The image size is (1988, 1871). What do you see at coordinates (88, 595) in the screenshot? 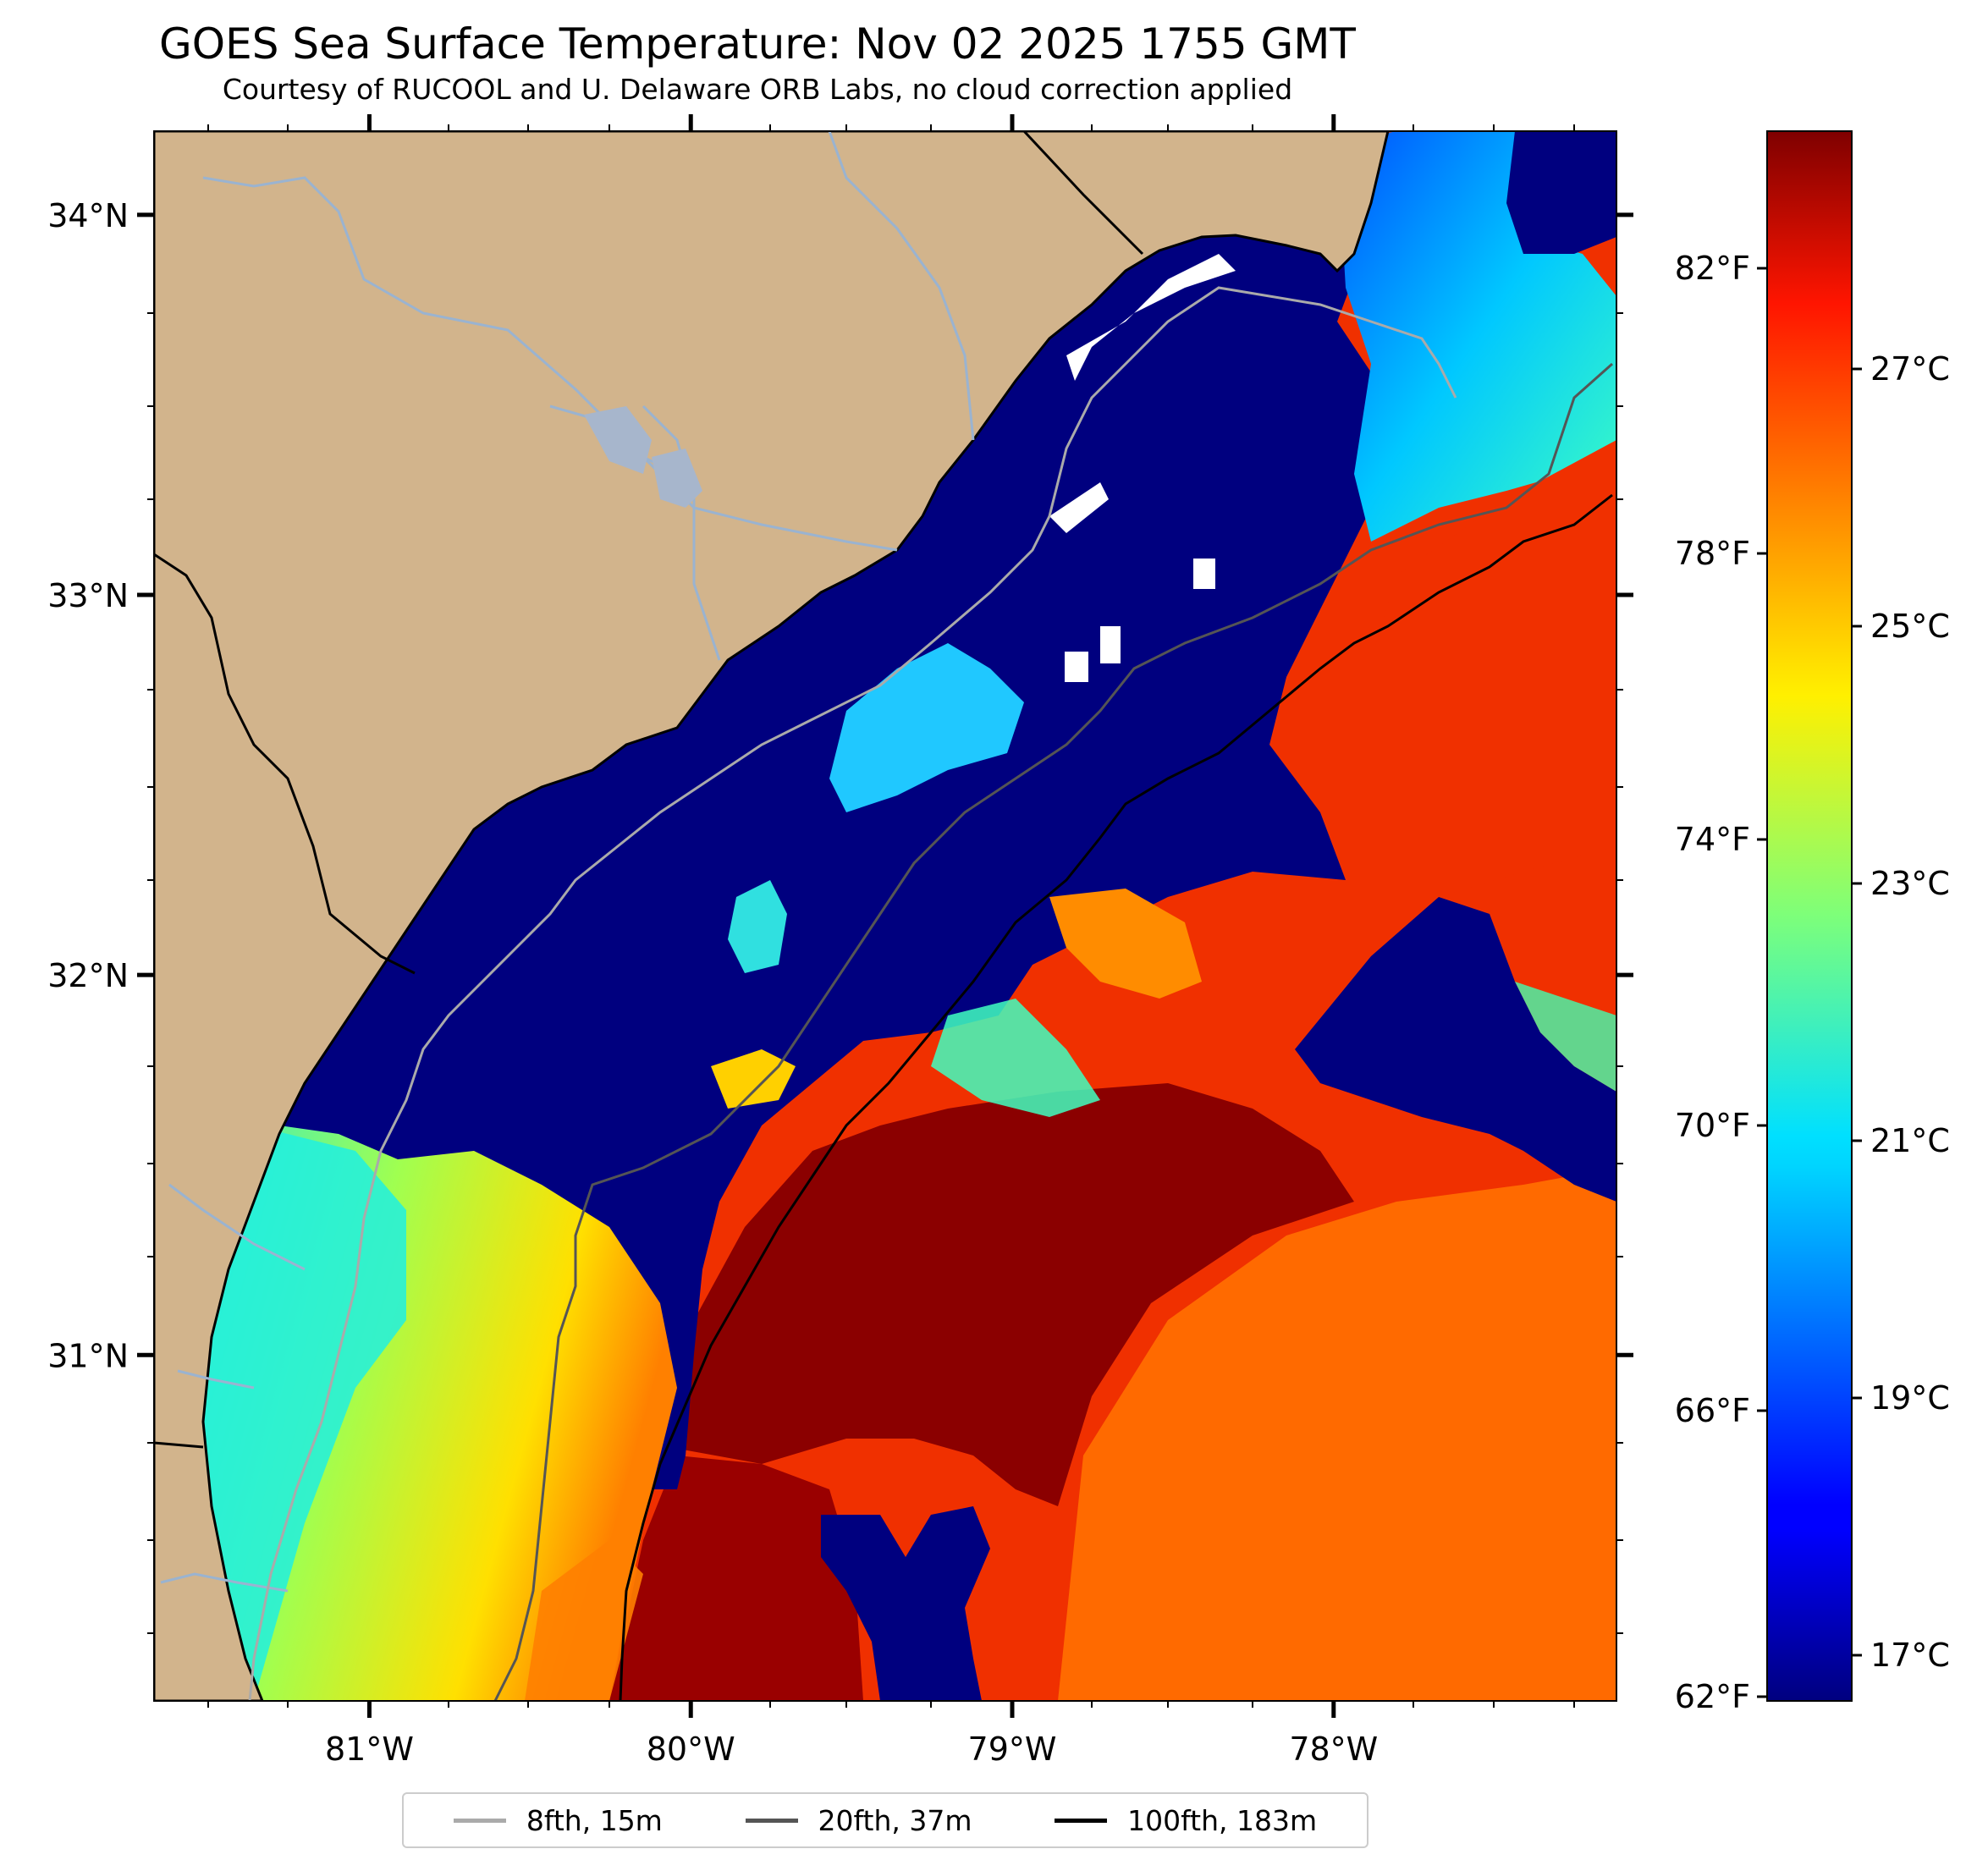
I see `lat-label: 33°N` at bounding box center [88, 595].